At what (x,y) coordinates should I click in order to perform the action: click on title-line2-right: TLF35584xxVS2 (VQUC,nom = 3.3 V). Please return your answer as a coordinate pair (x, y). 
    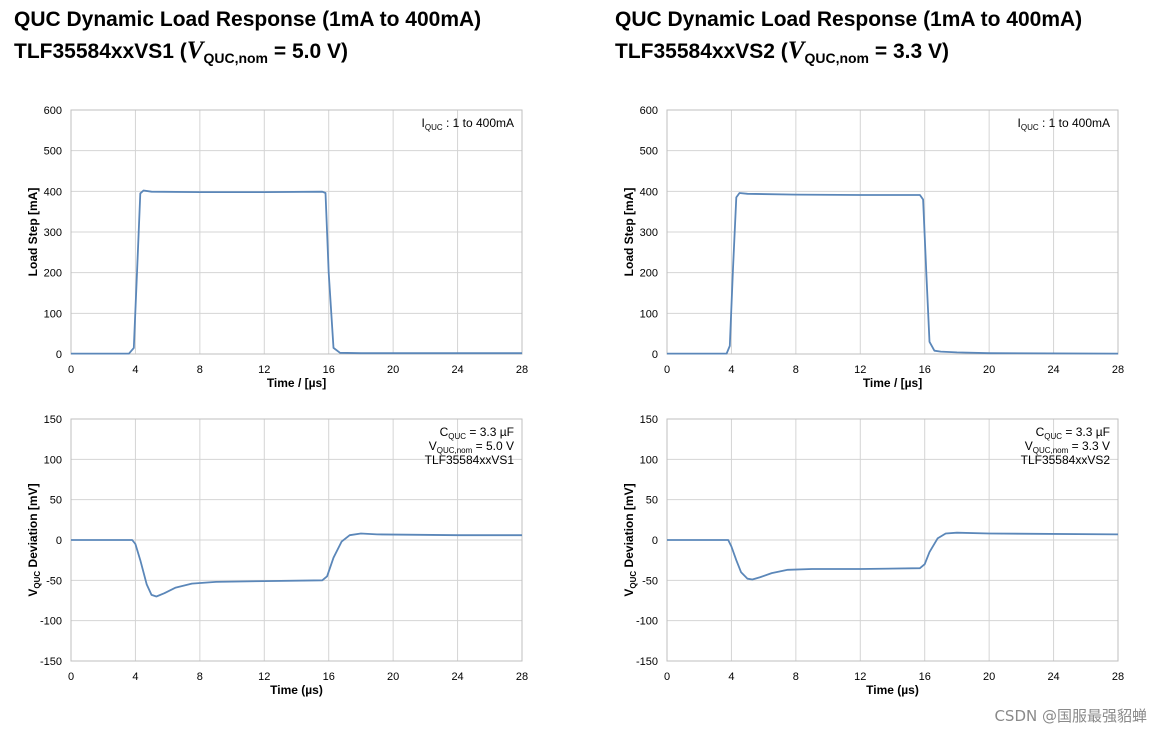
    Looking at the image, I should click on (782, 51).